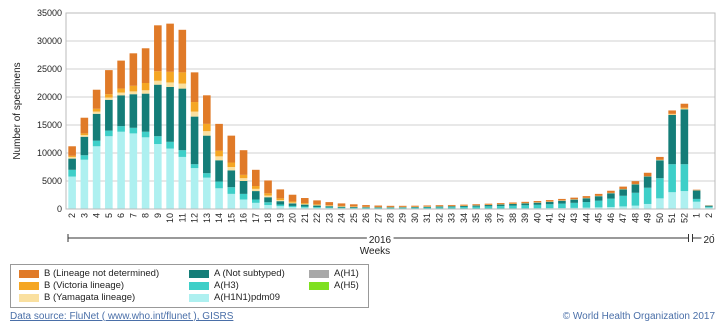 The height and width of the screenshot is (323, 725). Describe the element at coordinates (109, 215) in the screenshot. I see `x-tick-label: 5` at that location.